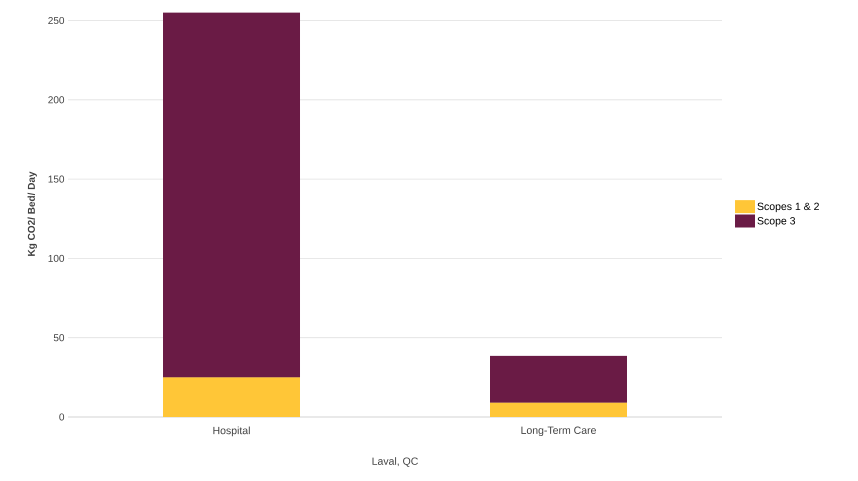 The height and width of the screenshot is (481, 858). Describe the element at coordinates (395, 462) in the screenshot. I see `x-axis-title: Laval, QC` at that location.